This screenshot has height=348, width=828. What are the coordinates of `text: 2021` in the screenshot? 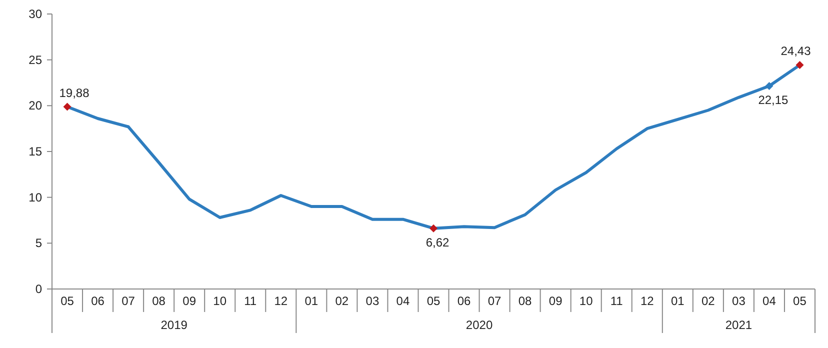 It's located at (738, 325).